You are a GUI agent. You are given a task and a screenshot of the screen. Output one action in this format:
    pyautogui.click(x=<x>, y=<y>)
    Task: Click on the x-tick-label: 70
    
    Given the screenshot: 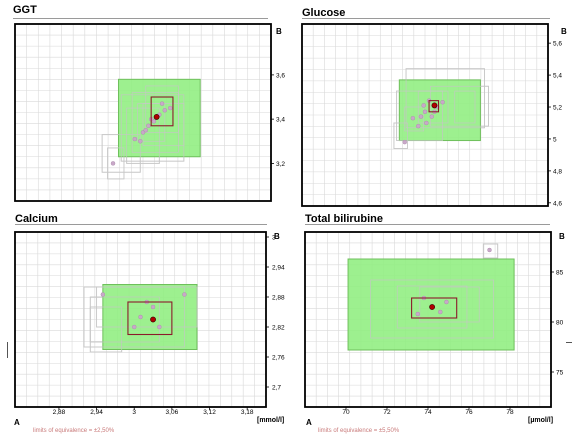 What is the action you would take?
    pyautogui.click(x=346, y=412)
    